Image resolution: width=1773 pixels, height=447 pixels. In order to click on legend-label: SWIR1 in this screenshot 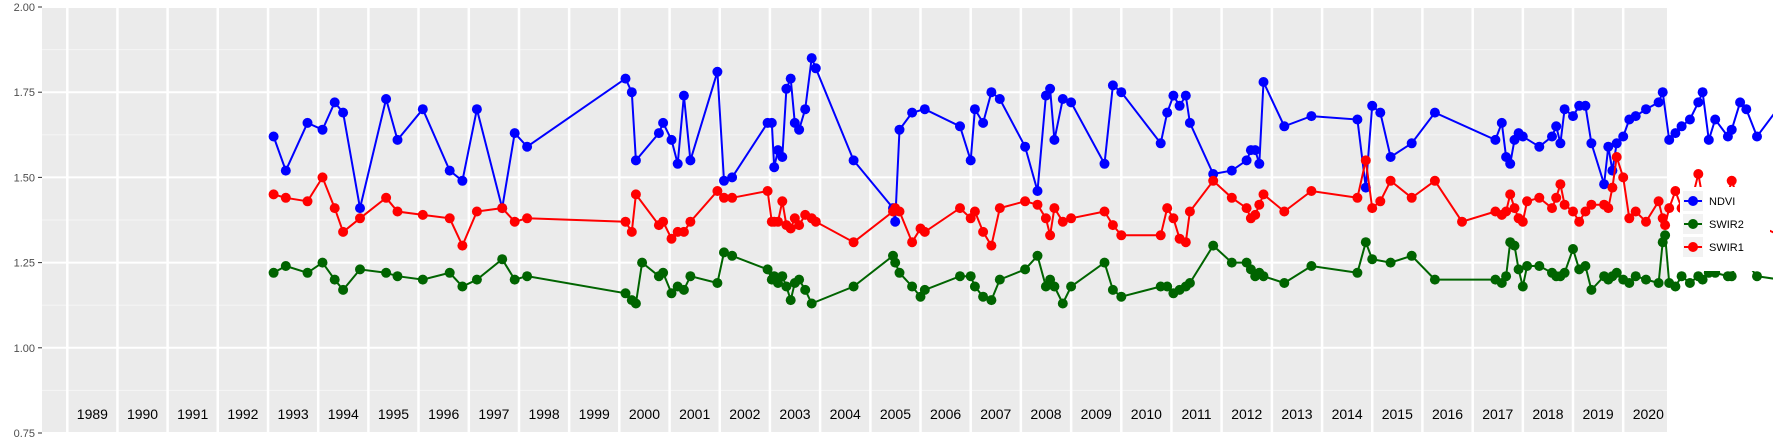, I will do `click(1726, 248)`.